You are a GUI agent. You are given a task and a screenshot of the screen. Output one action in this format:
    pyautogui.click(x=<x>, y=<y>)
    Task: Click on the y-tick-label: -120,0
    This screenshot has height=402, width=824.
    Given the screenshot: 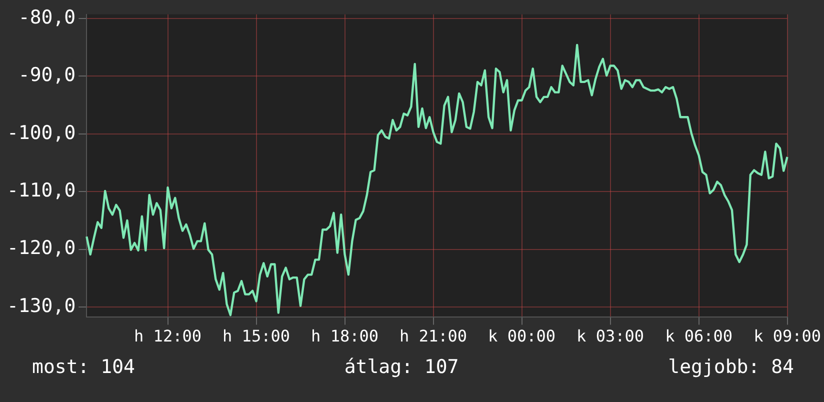 What is the action you would take?
    pyautogui.click(x=41, y=248)
    